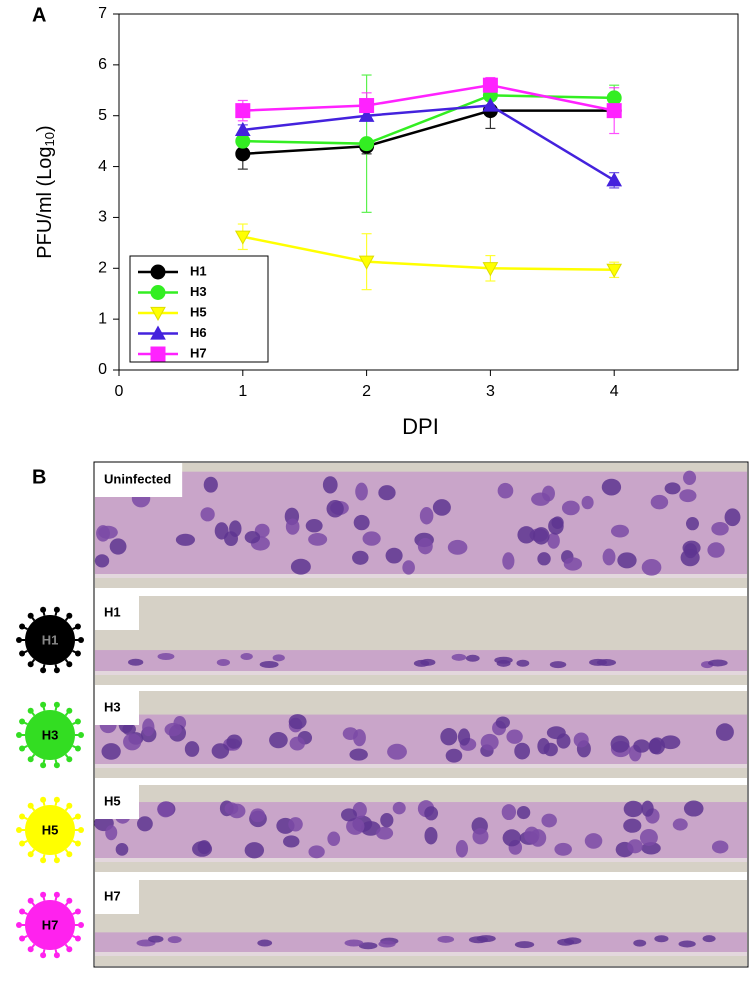 The width and height of the screenshot is (756, 981). What do you see at coordinates (49, 139) in the screenshot?
I see `y-axis-label-part: 10` at bounding box center [49, 139].